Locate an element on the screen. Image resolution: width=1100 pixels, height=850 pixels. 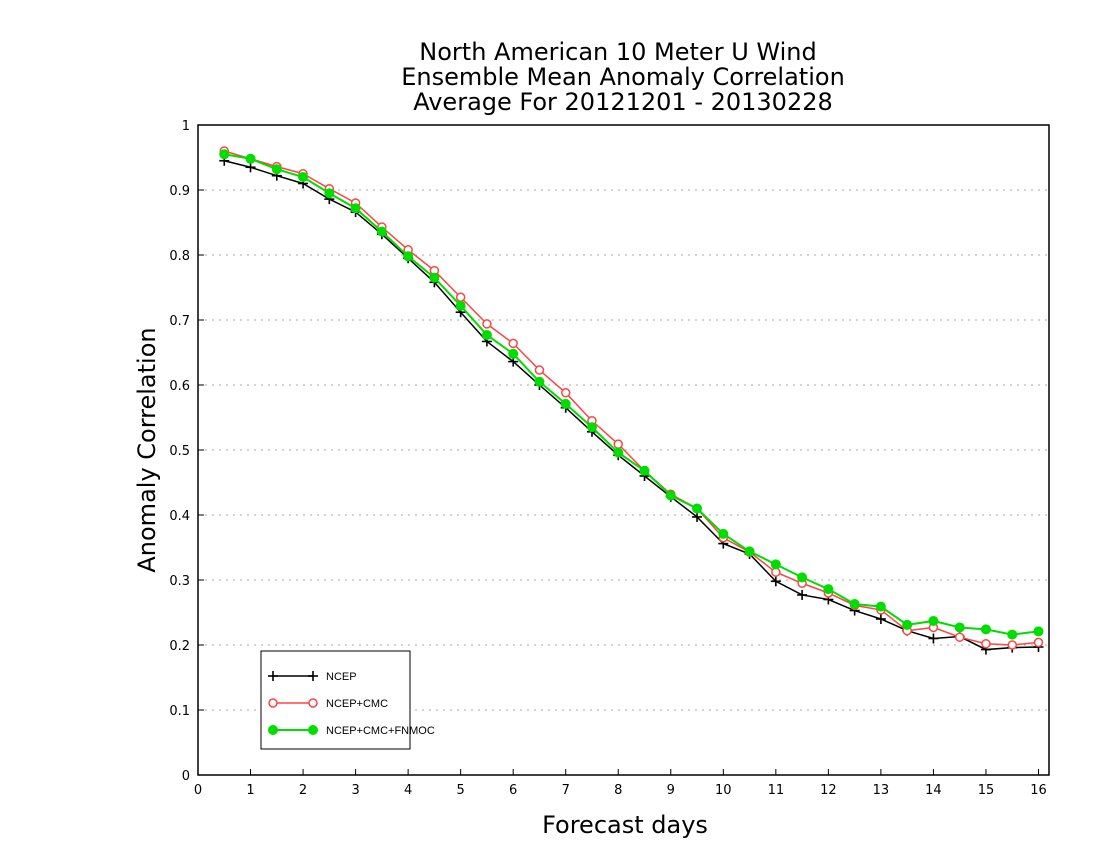
x-tick-label: 1 is located at coordinates (250, 790).